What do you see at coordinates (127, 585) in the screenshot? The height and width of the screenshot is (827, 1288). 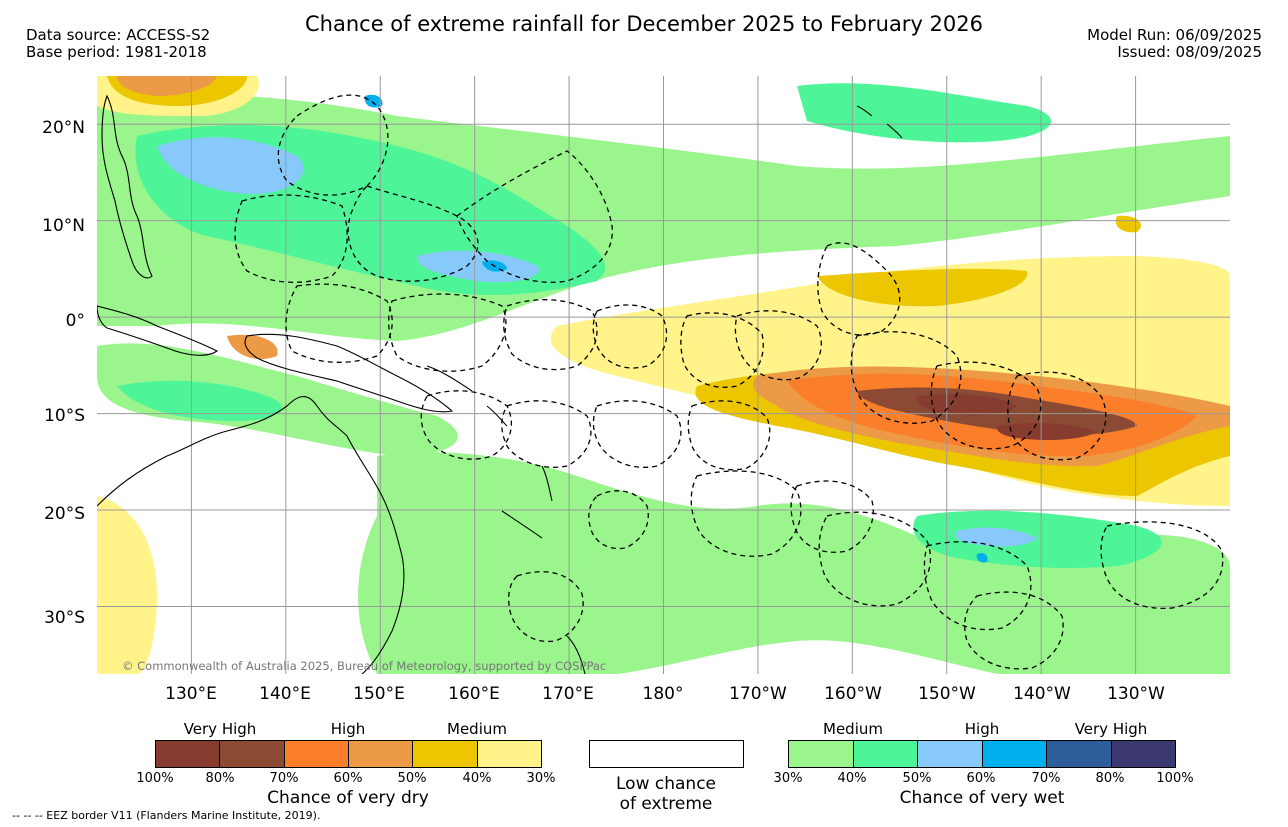 I see `dry-30-area` at bounding box center [127, 585].